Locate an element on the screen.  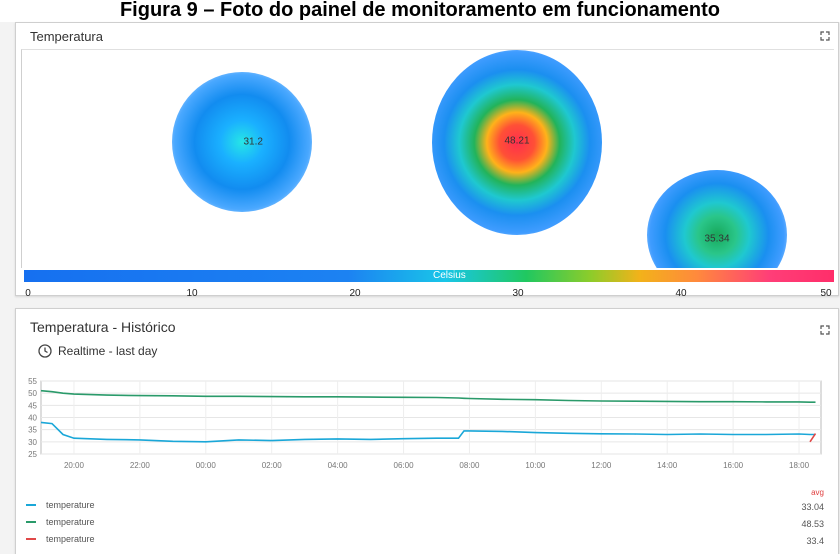
y-tick-label: 35 is located at coordinates (32, 430).